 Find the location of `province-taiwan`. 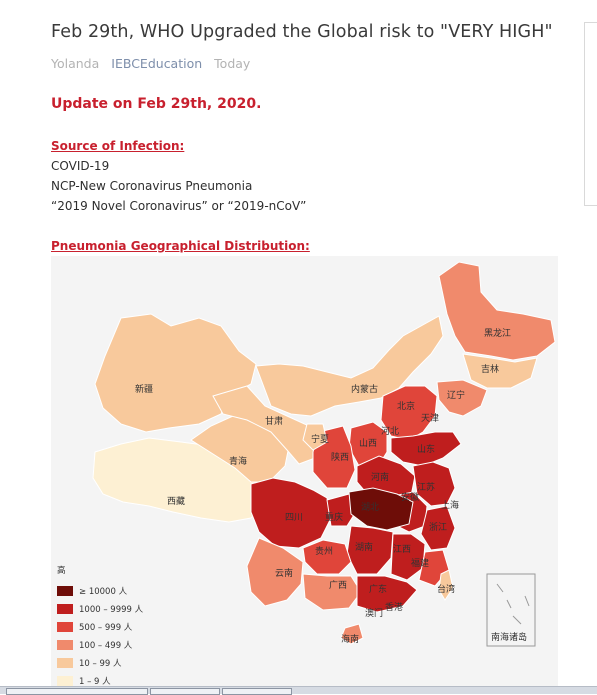

province-taiwan is located at coordinates (446, 585).